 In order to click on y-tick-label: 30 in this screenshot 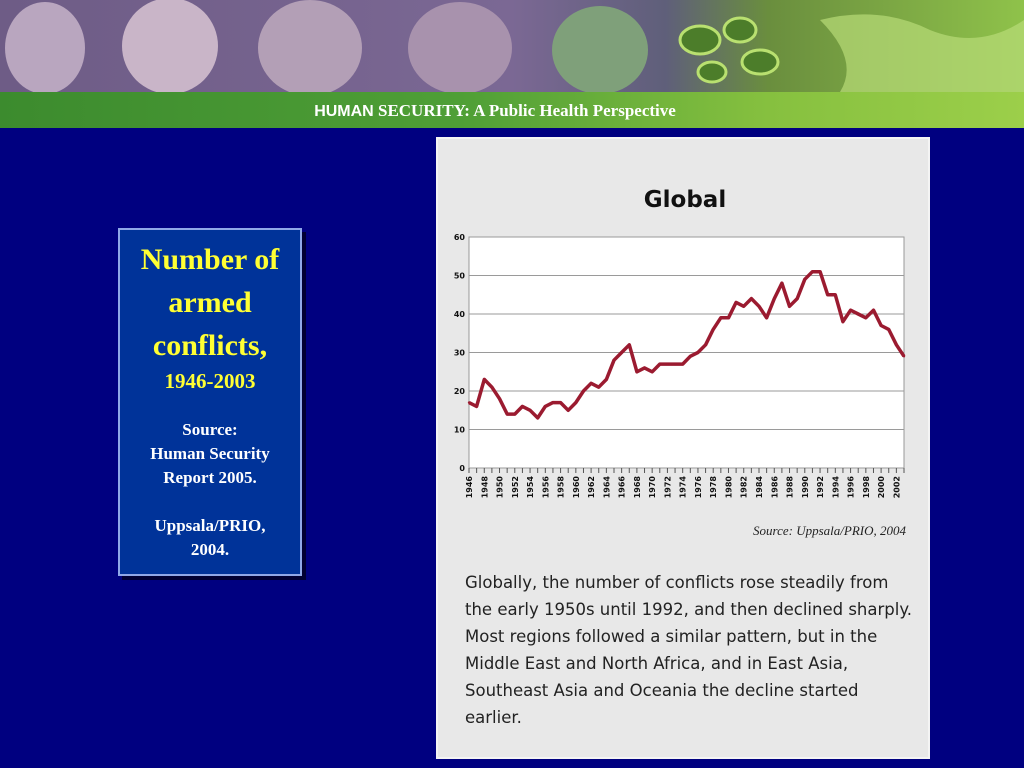, I will do `click(460, 353)`.